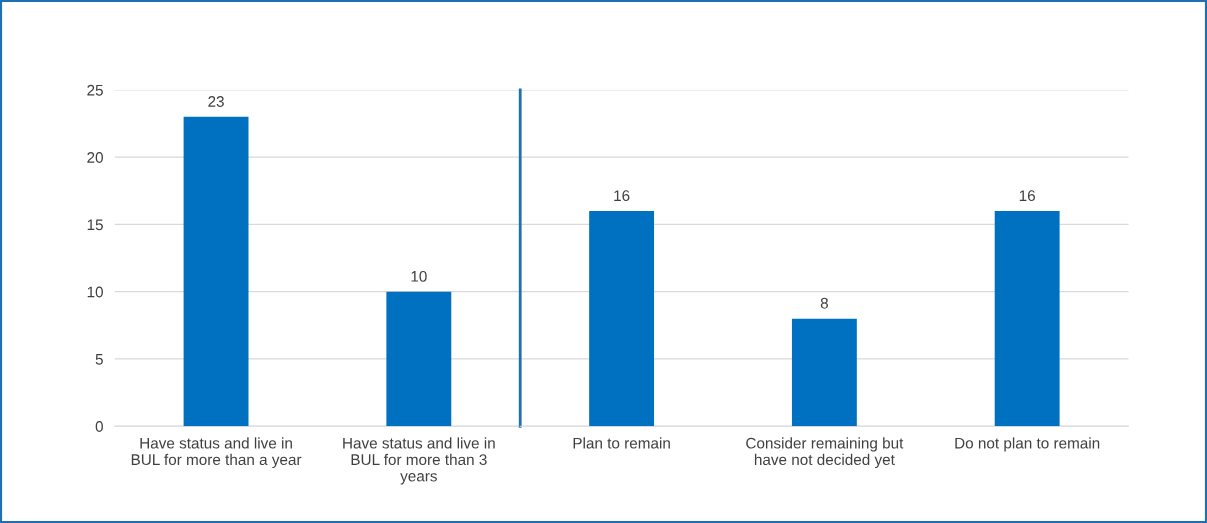 Image resolution: width=1207 pixels, height=523 pixels. What do you see at coordinates (95, 157) in the screenshot?
I see `y-tick-label: 20` at bounding box center [95, 157].